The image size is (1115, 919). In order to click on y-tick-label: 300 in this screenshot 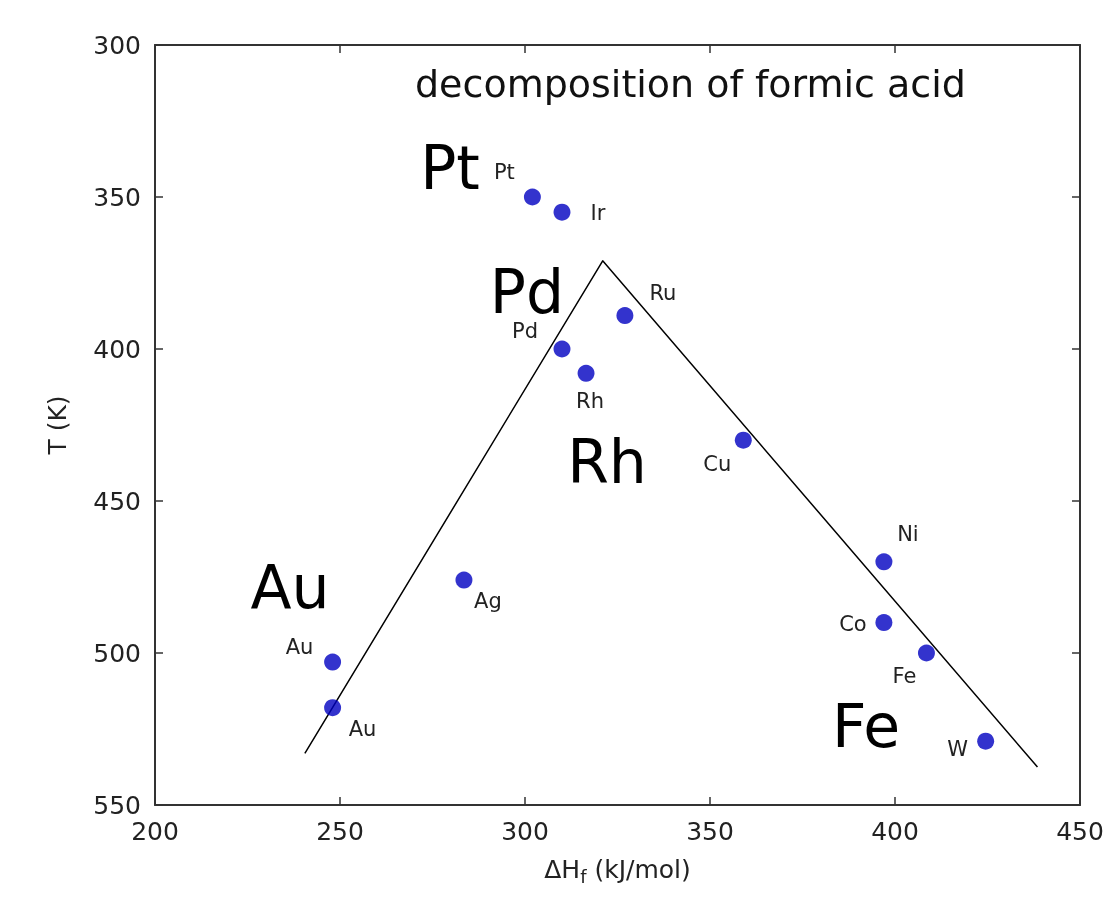, I will do `click(117, 45)`.